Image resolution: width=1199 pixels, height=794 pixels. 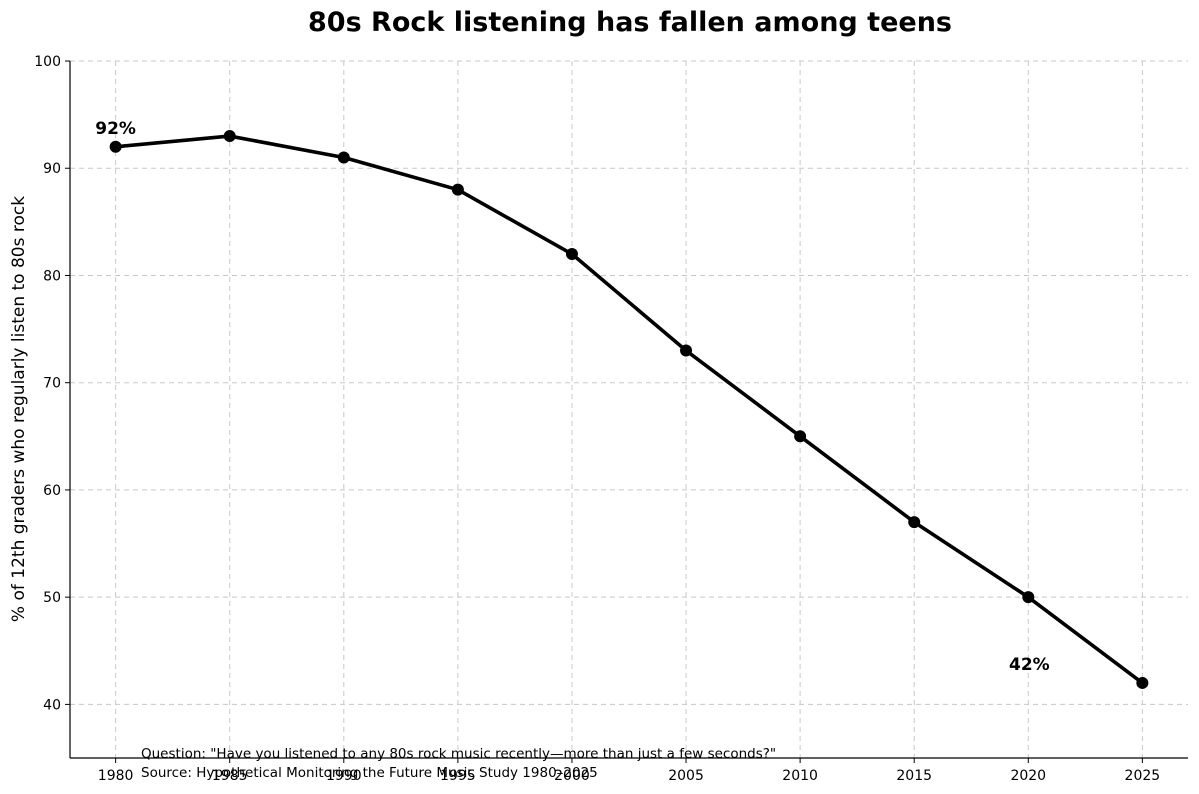 What do you see at coordinates (1028, 776) in the screenshot?
I see `x-tick-label-2020: 2020` at bounding box center [1028, 776].